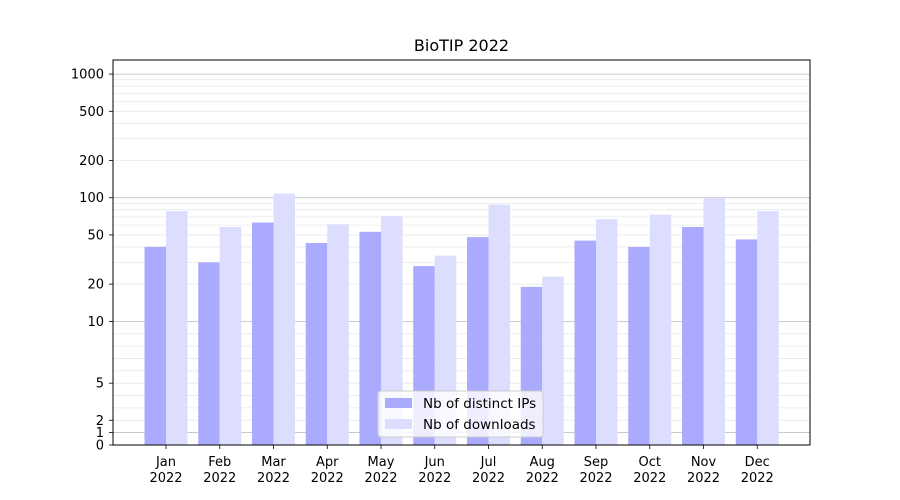 This screenshot has width=900, height=500. What do you see at coordinates (100, 421) in the screenshot?
I see `y-tick-label: 2` at bounding box center [100, 421].